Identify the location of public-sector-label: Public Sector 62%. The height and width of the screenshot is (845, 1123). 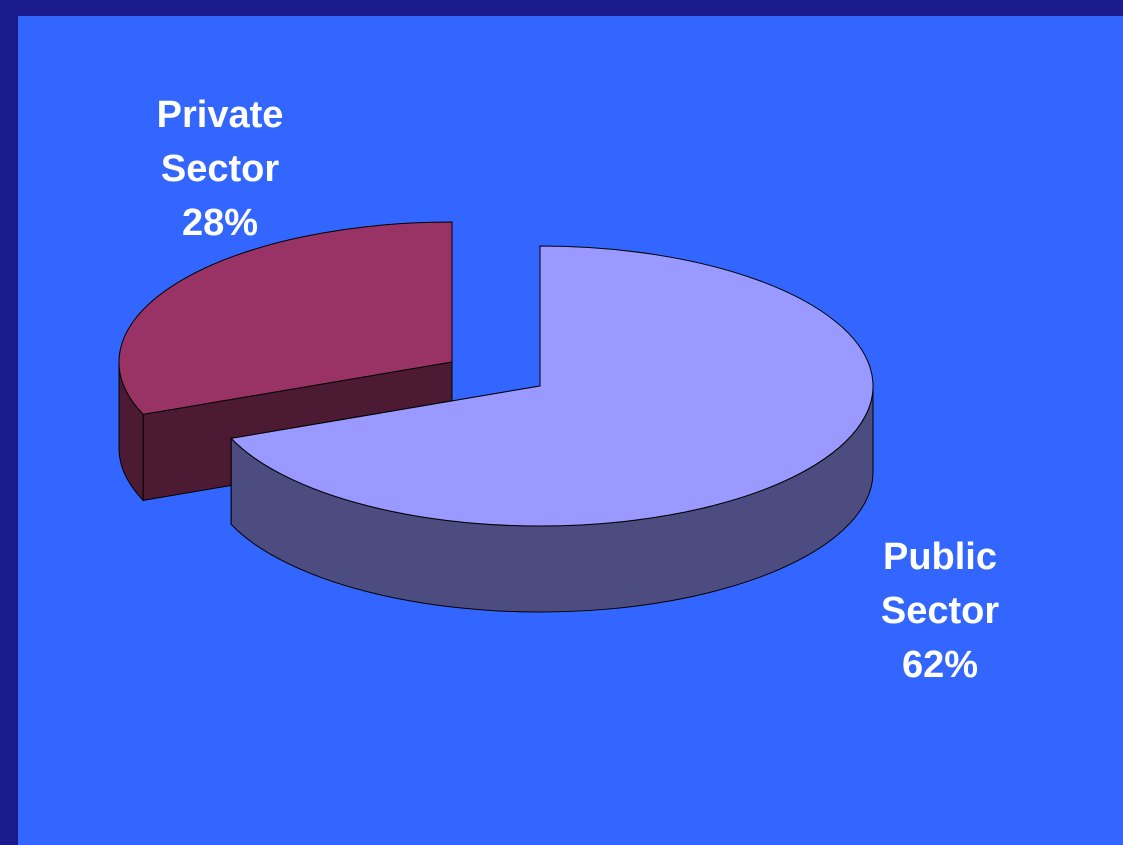
(940, 611).